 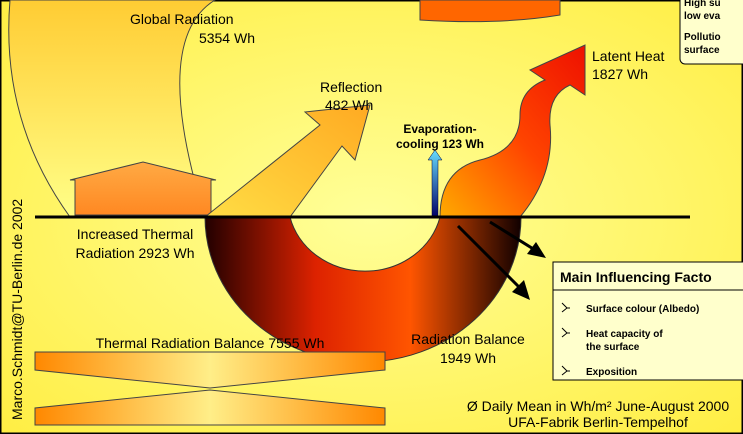 I want to click on note-line: low eva, so click(x=702, y=16).